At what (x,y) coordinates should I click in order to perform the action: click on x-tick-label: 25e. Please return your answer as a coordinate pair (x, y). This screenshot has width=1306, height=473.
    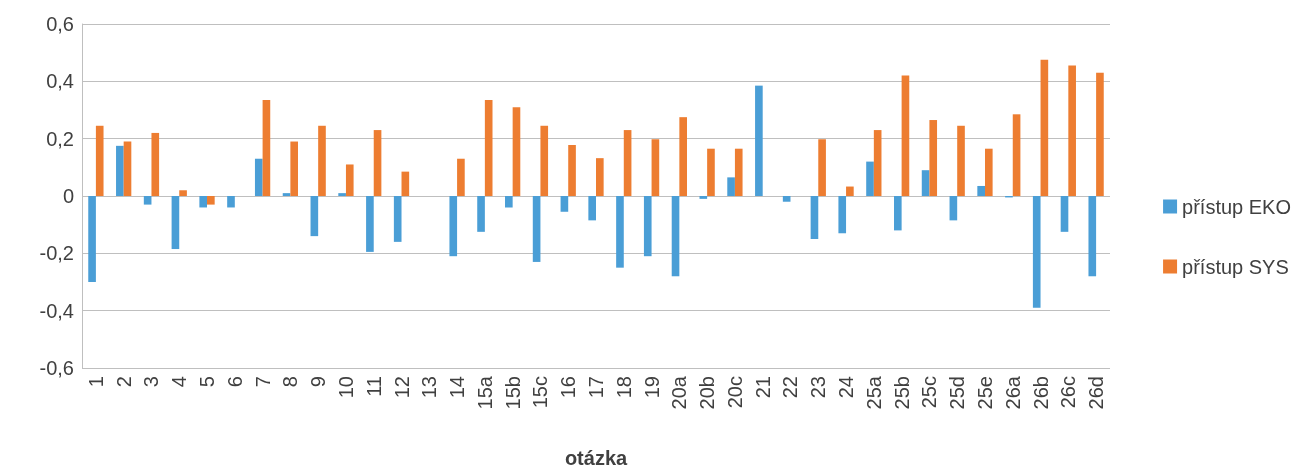
    Looking at the image, I should click on (984, 393).